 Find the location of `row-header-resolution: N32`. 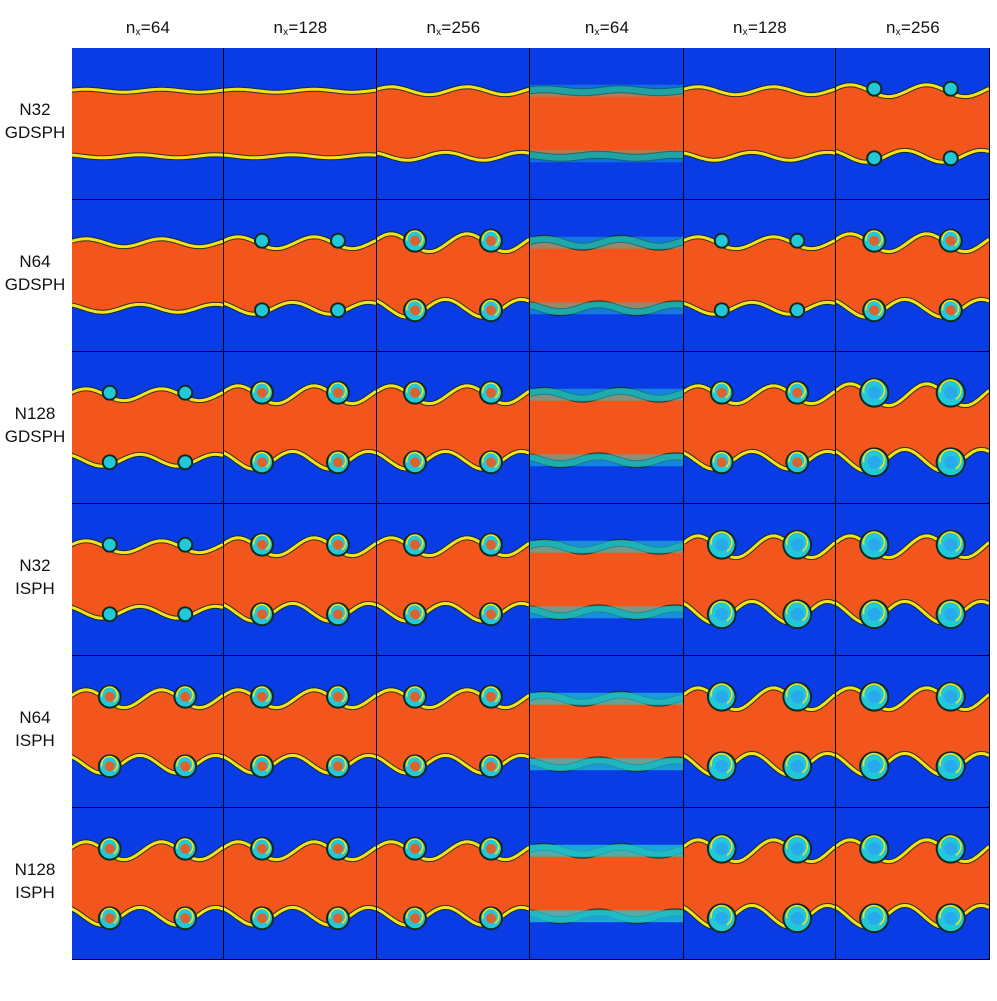

row-header-resolution: N32 is located at coordinates (35, 565).